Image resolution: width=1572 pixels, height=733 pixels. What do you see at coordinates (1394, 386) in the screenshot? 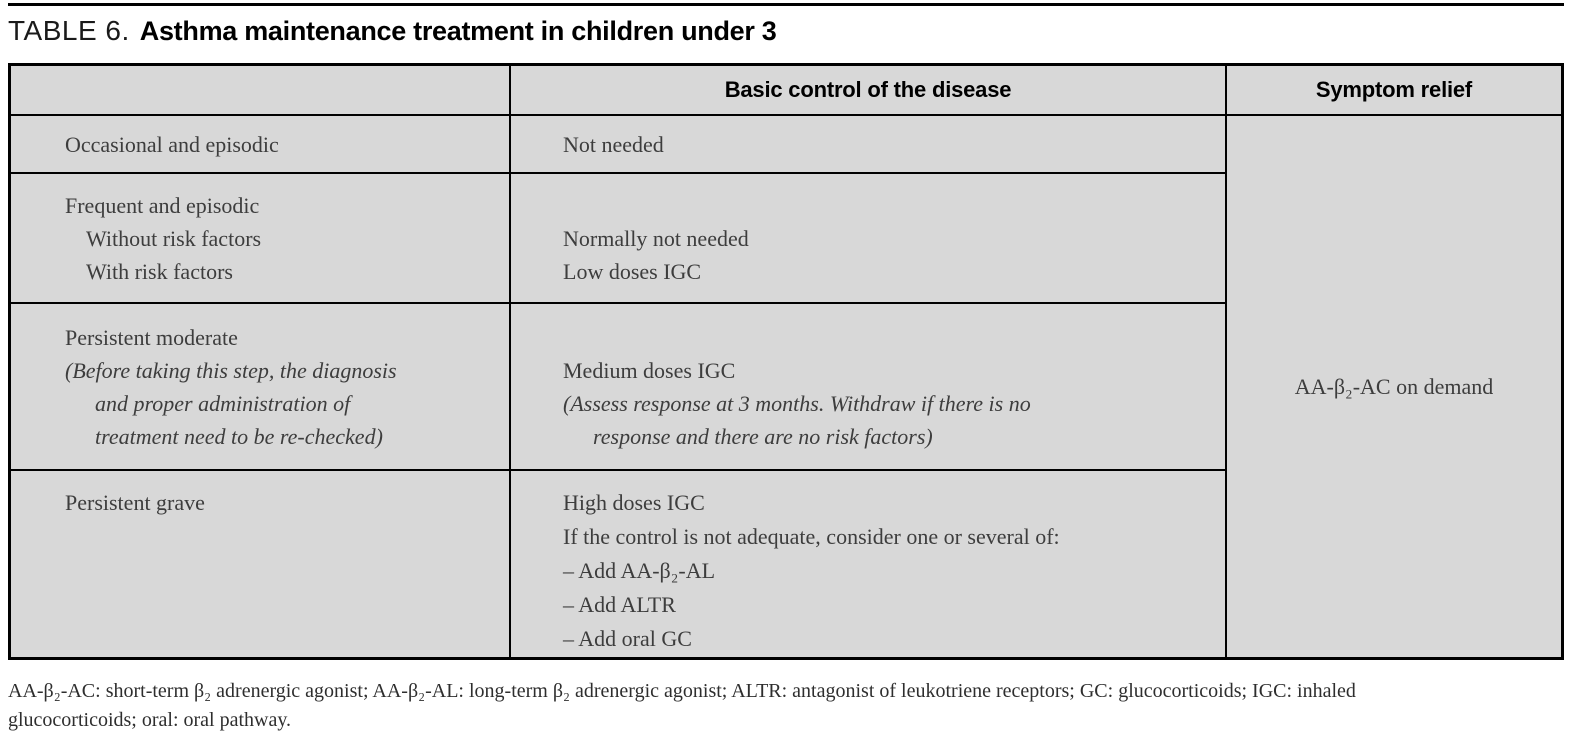
I see `symptom-relief-merged-cell: AA-β₂-AC on demand` at bounding box center [1394, 386].